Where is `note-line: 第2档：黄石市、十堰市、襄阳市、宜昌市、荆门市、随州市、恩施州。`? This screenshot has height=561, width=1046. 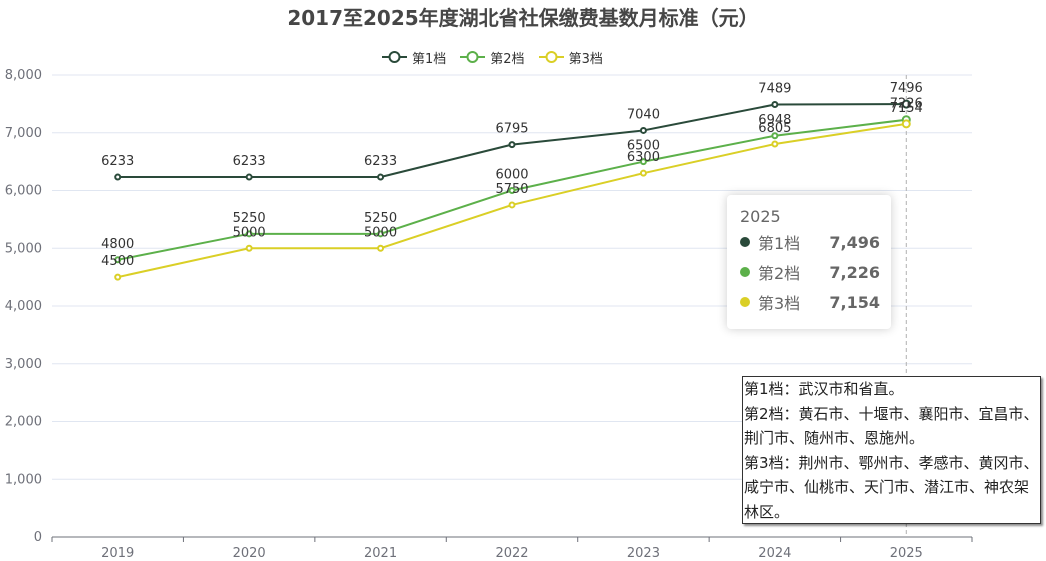
note-line: 第2档：黄石市、十堰市、襄阳市、宜昌市、荆门市、随州市、恩施州。 is located at coordinates (891, 426).